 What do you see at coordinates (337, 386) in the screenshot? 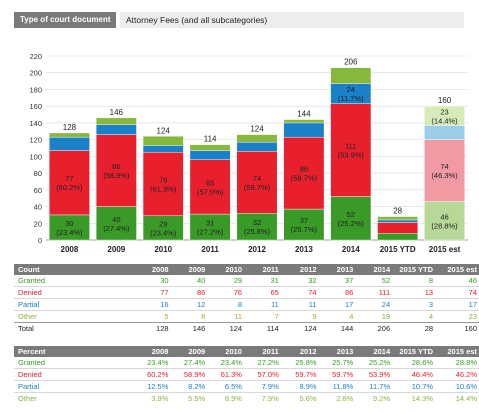
I see `table-cell: 11.8%` at bounding box center [337, 386].